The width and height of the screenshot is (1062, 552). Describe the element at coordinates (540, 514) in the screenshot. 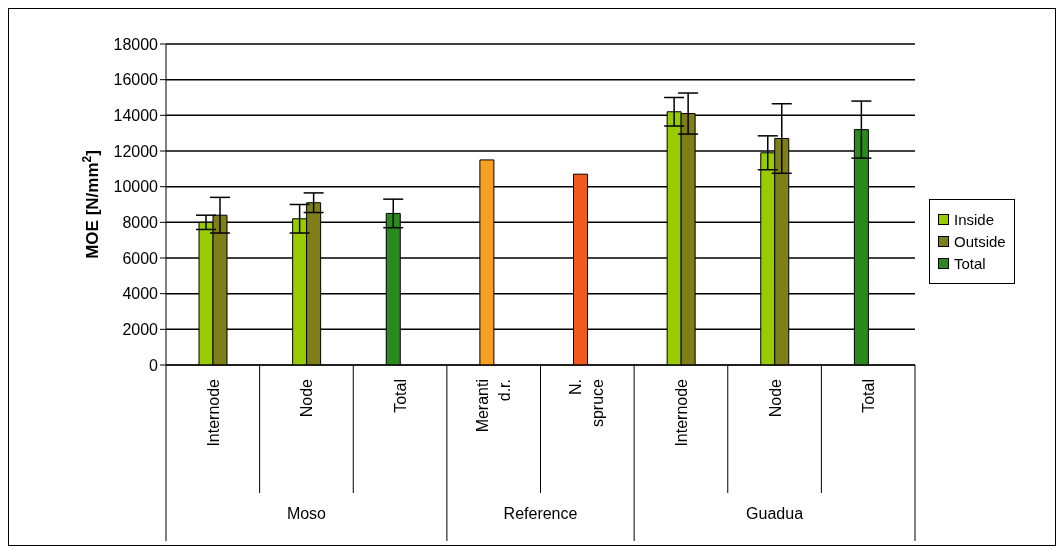

I see `text: Reference` at that location.